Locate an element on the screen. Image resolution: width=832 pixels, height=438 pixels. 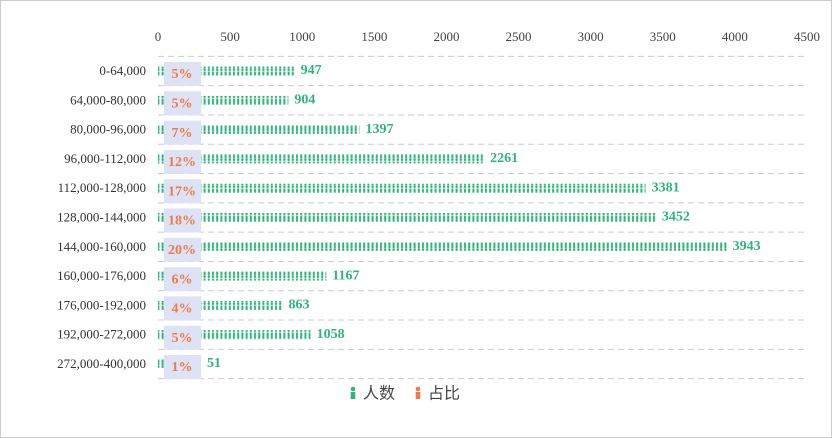
percent-label: 4% is located at coordinates (182, 309).